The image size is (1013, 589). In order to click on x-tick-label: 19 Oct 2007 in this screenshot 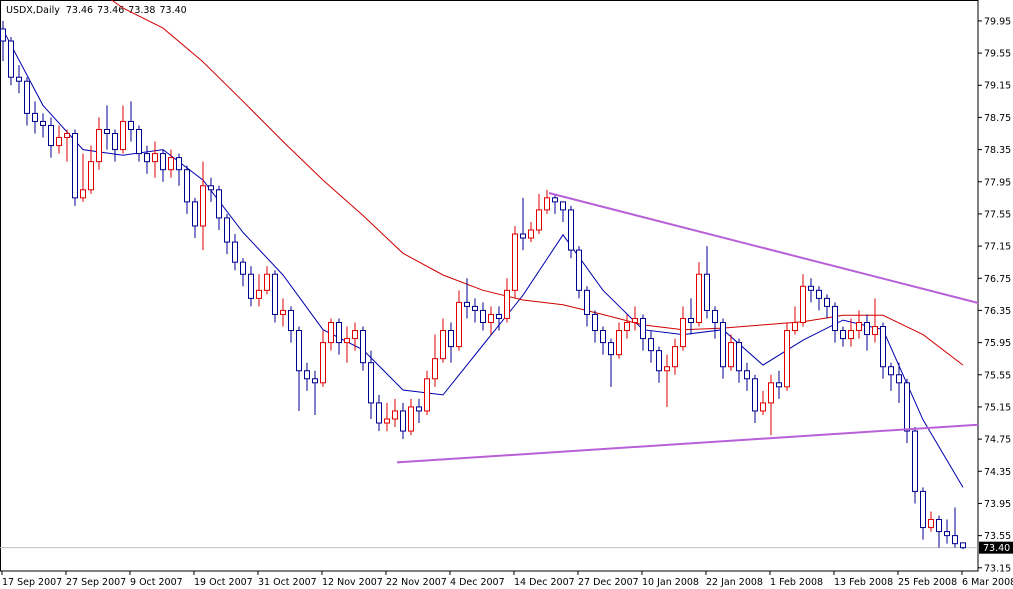, I will do `click(223, 582)`.